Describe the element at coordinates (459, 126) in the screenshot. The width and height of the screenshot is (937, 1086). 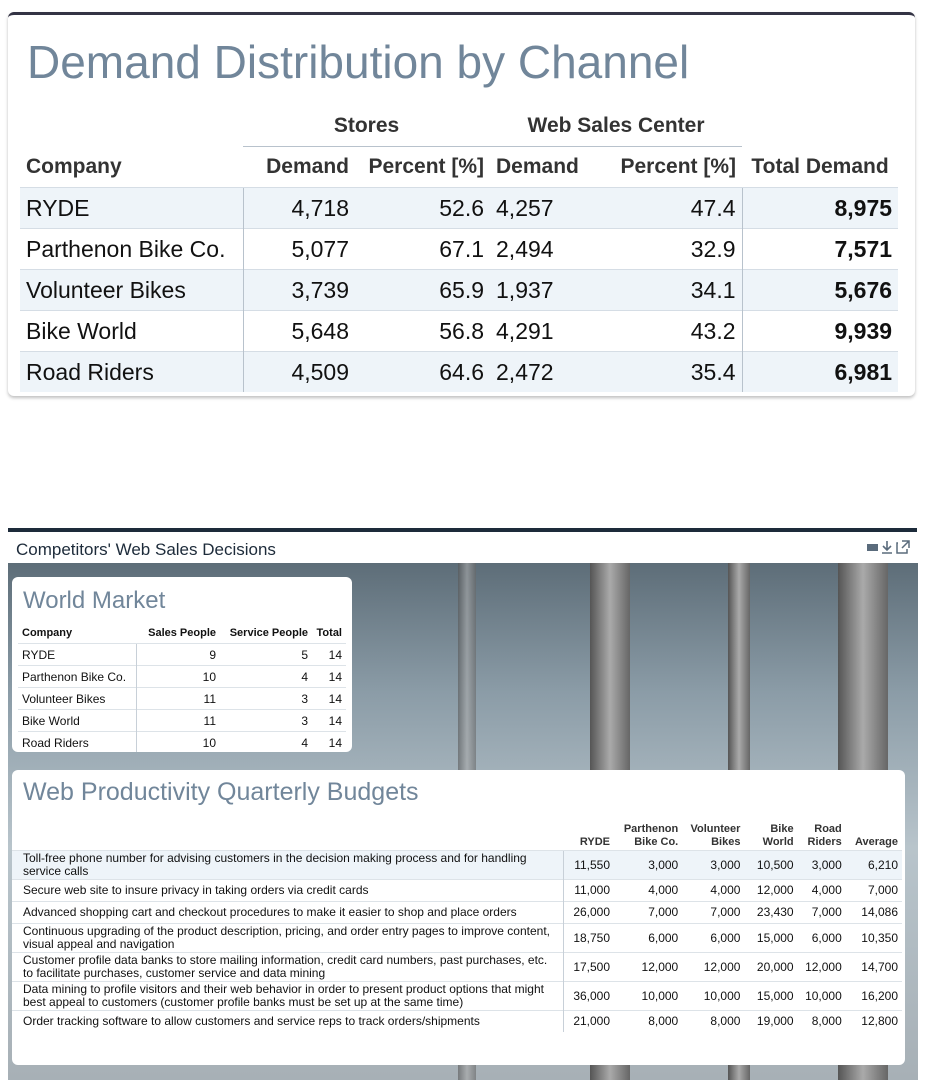
I see `group-header-row: Stores Web Sales Center` at that location.